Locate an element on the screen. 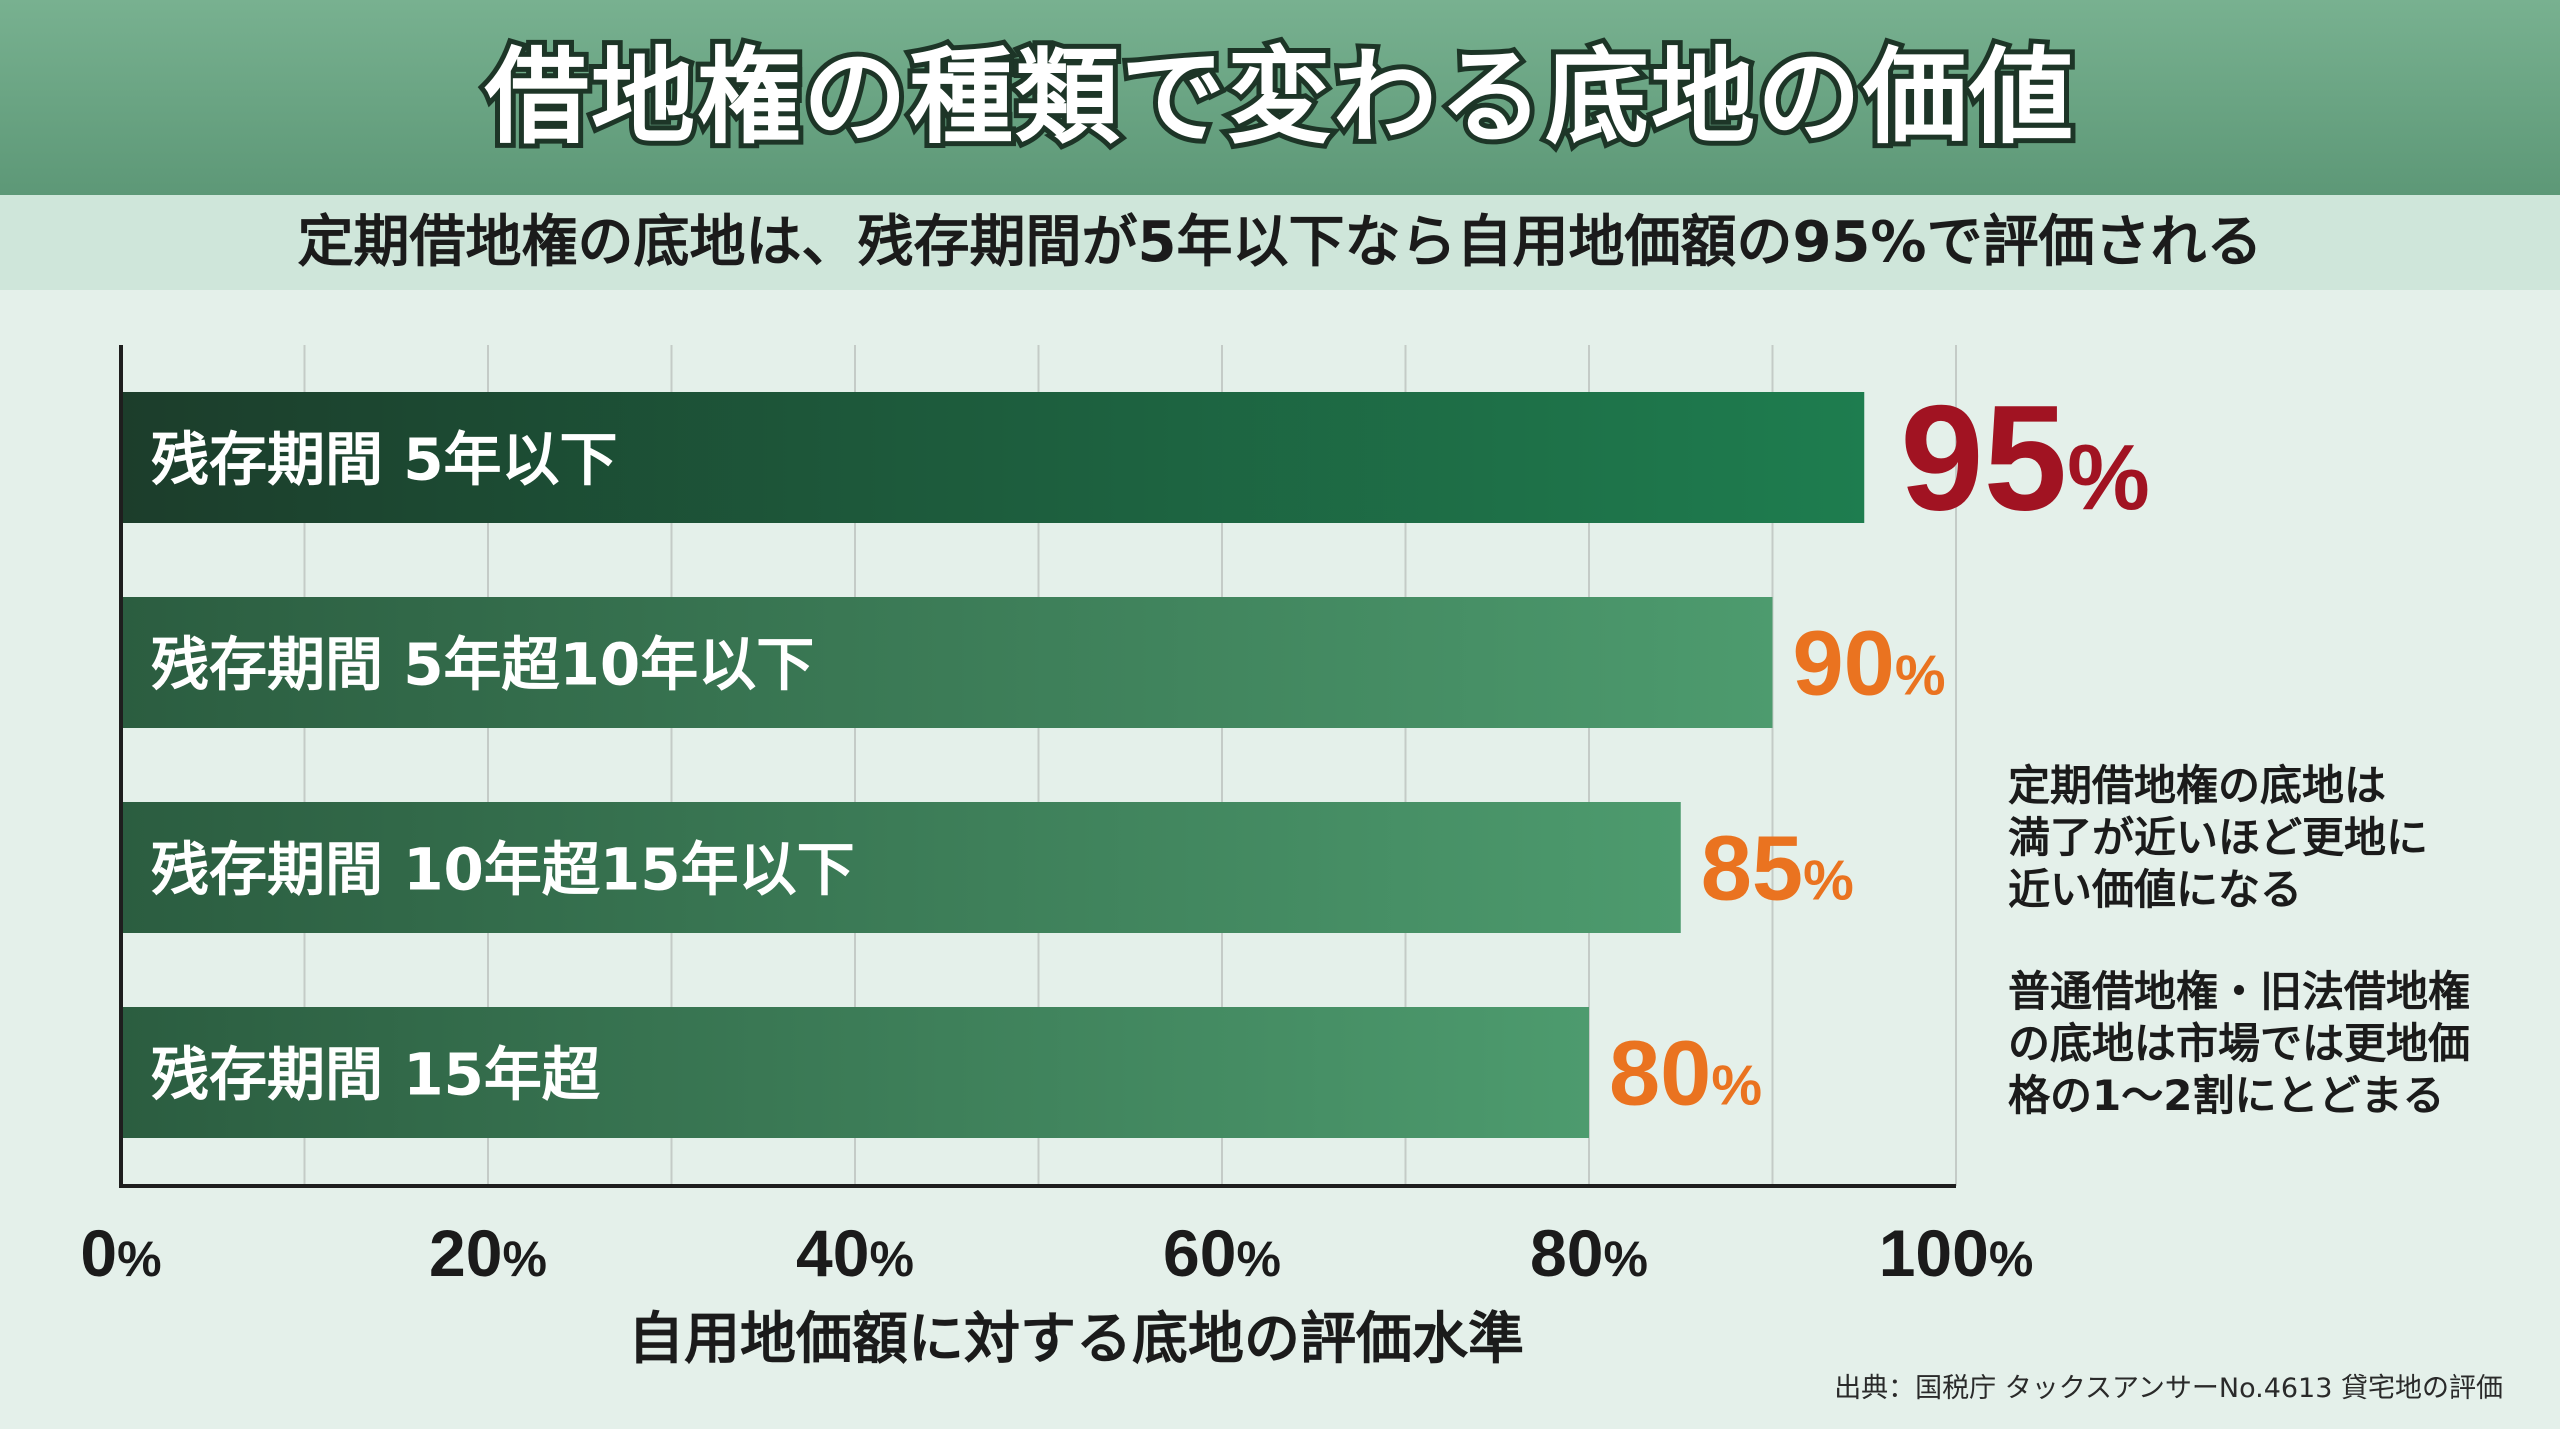 The image size is (2560, 1429). x-tick-label: 60% is located at coordinates (1222, 1253).